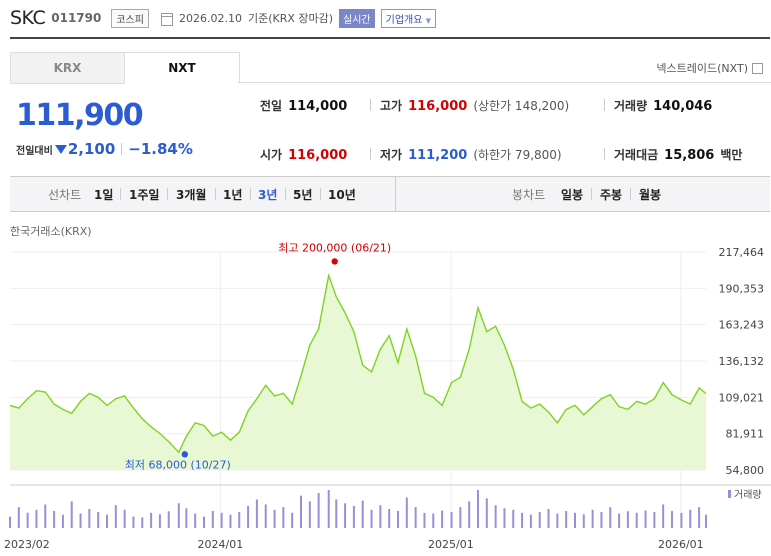 This screenshot has height=556, width=771. I want to click on period-5y: 5년, so click(302, 194).